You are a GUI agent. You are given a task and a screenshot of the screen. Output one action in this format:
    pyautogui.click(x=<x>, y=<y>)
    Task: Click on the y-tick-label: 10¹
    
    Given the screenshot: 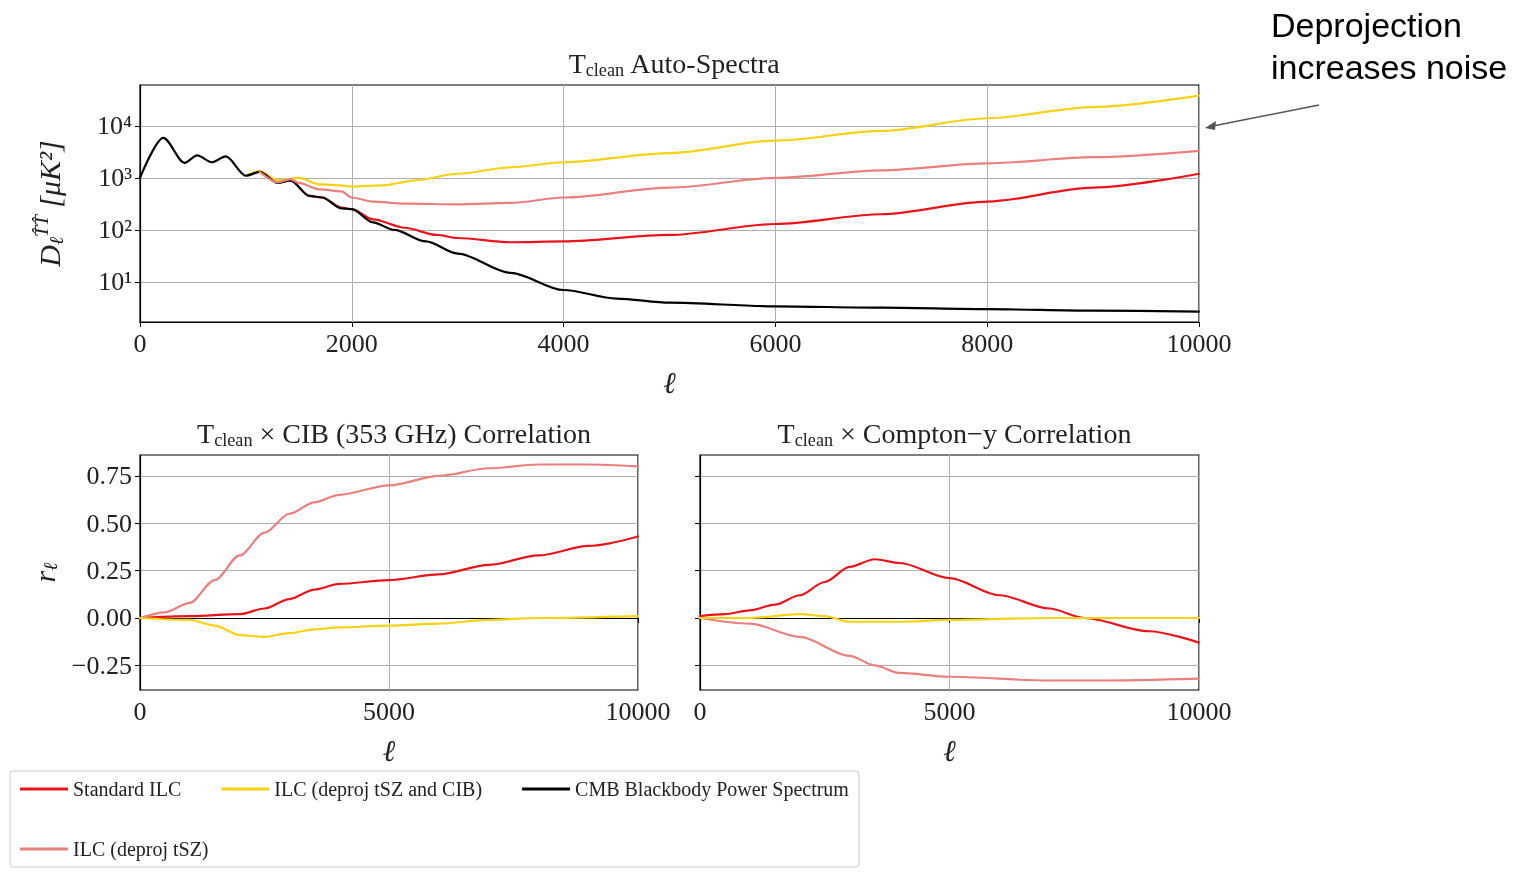 What is the action you would take?
    pyautogui.click(x=115, y=282)
    